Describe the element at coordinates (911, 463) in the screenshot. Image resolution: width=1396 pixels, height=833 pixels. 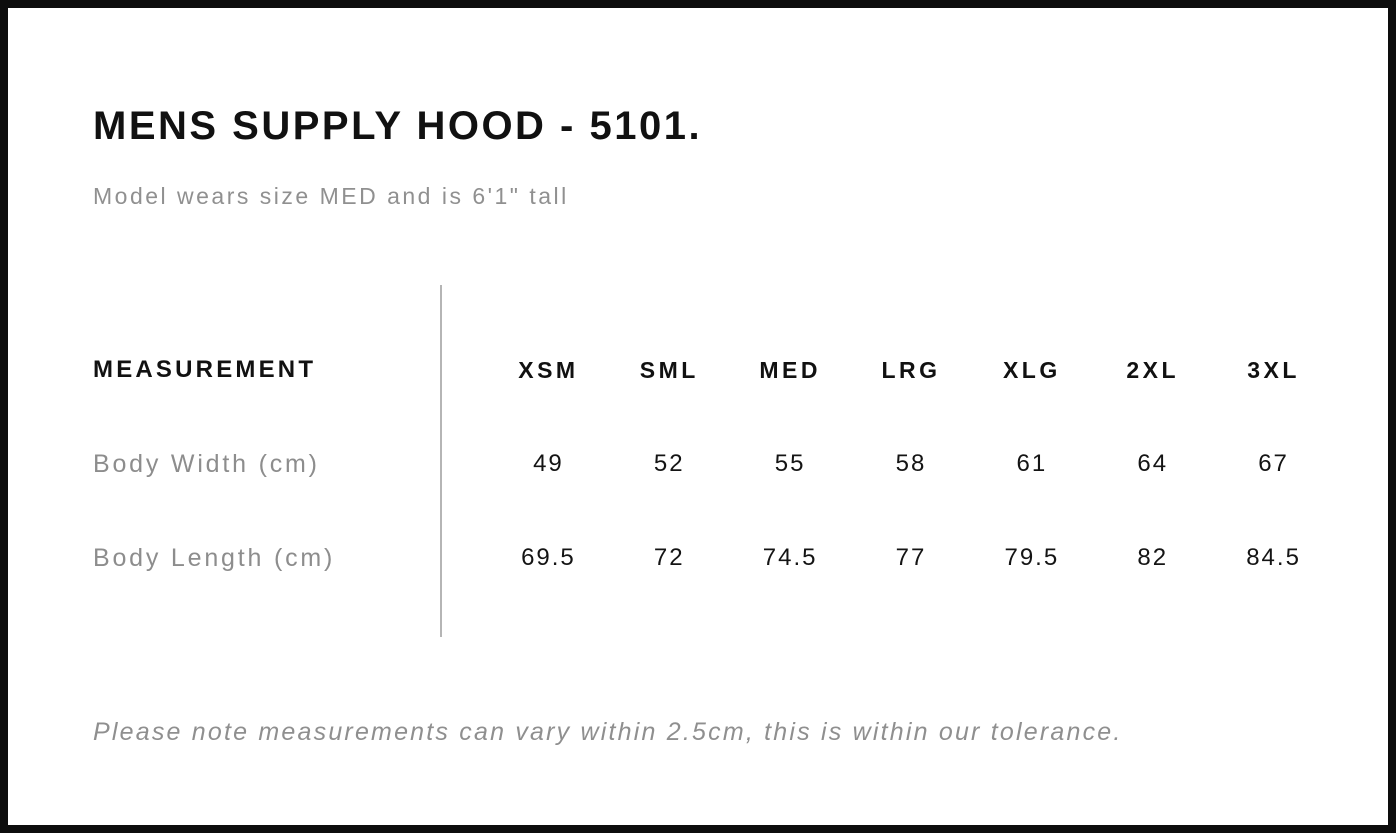
I see `body-width-lrg: 58` at that location.